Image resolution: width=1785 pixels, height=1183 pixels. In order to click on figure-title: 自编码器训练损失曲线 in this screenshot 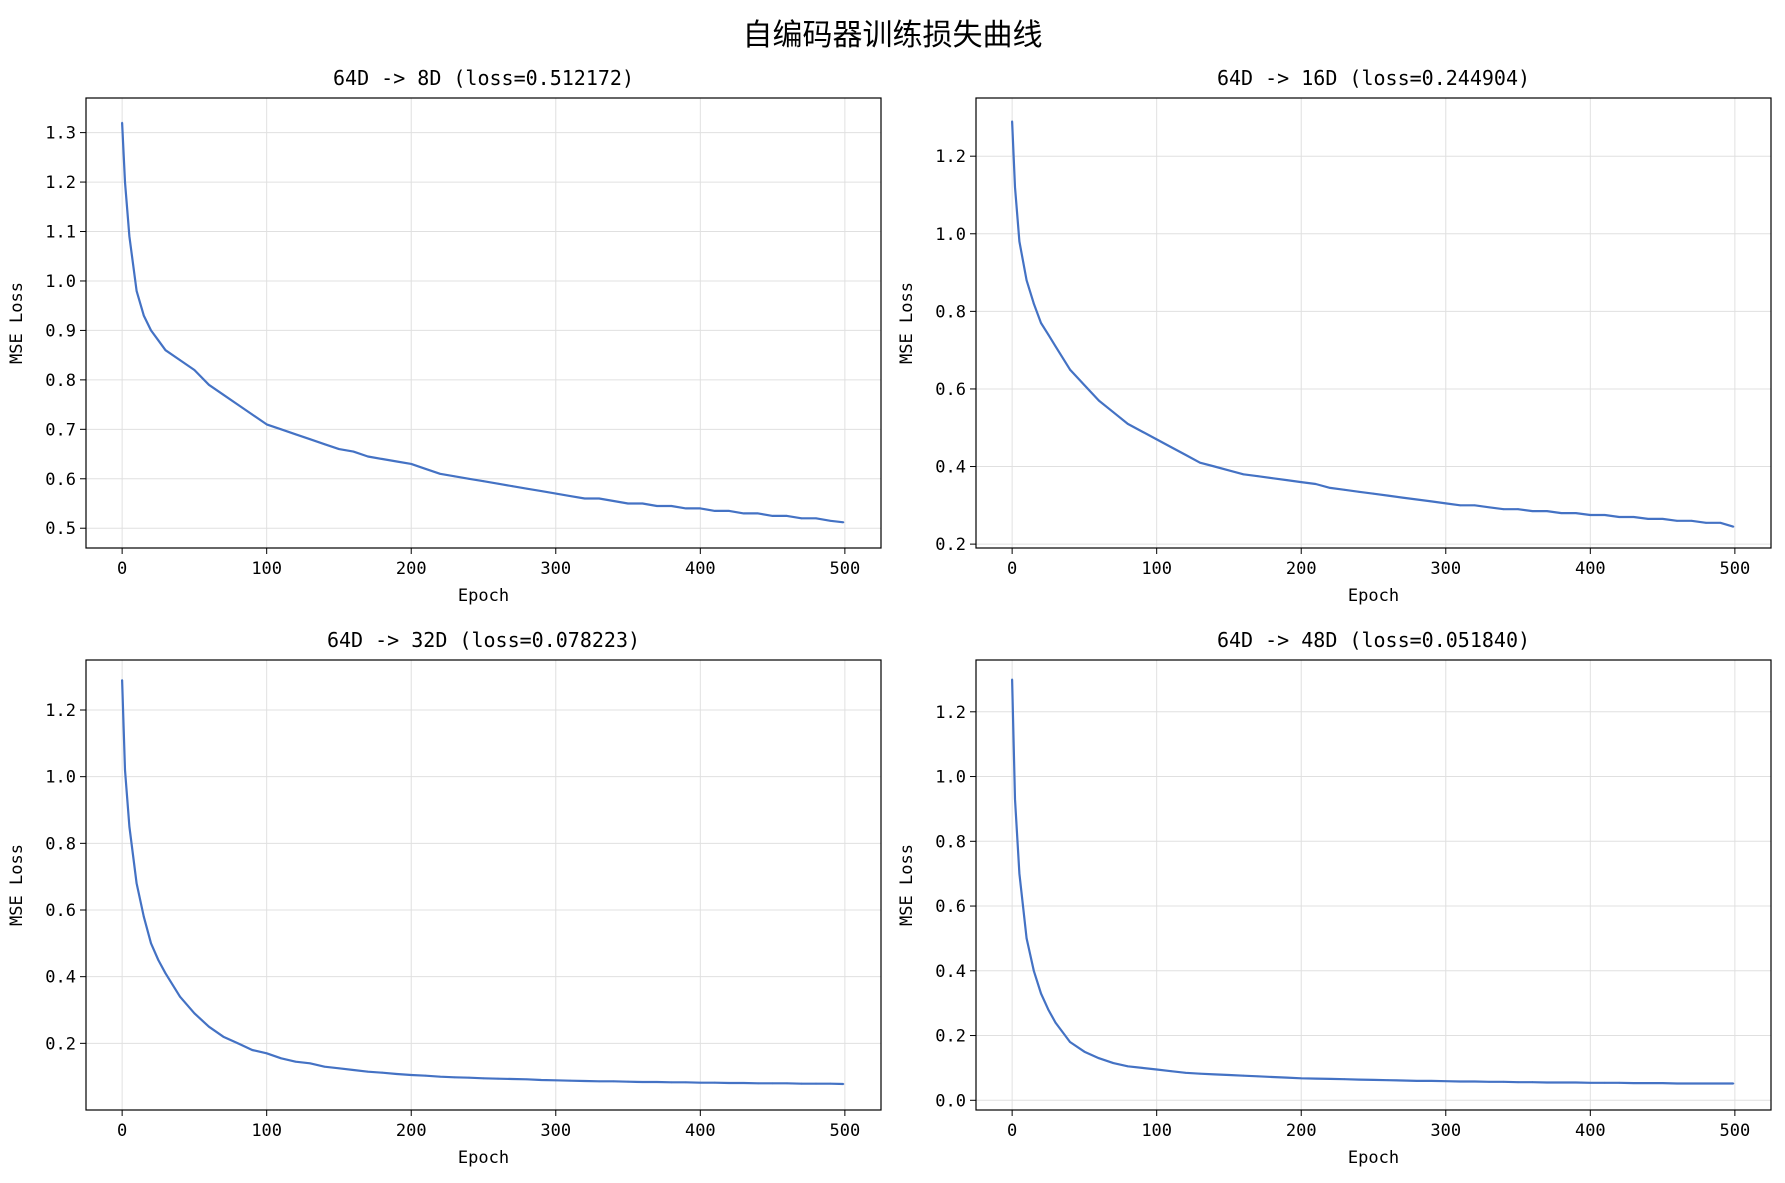, I will do `click(892, 35)`.